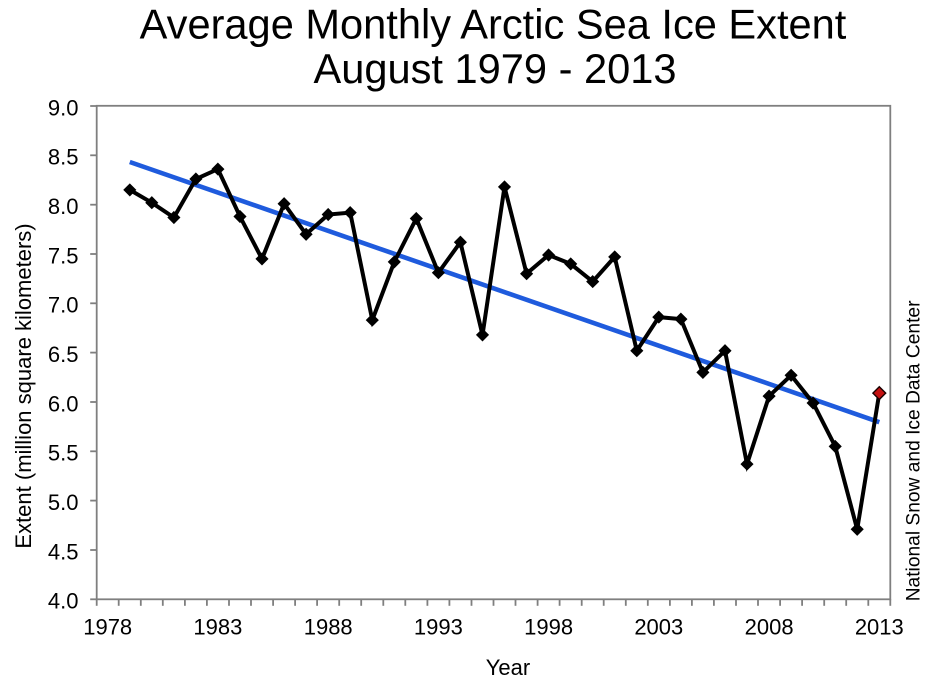 The height and width of the screenshot is (684, 932). What do you see at coordinates (23, 385) in the screenshot?
I see `svg-text:Extent (million square kilomet: Extent (million square kilometers)` at bounding box center [23, 385].